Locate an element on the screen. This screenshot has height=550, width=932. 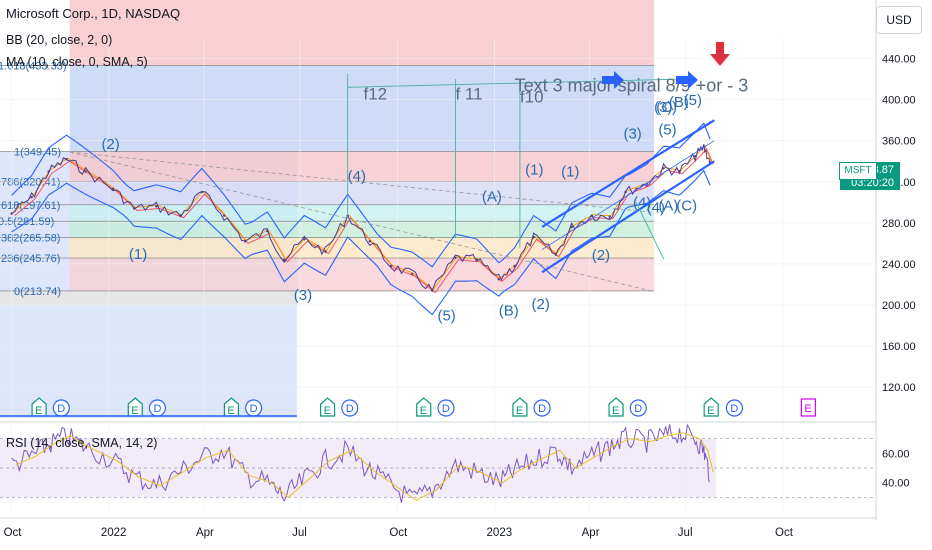
chart-title: Microsoft Corp., 1D, NASDAQ is located at coordinates (93, 13).